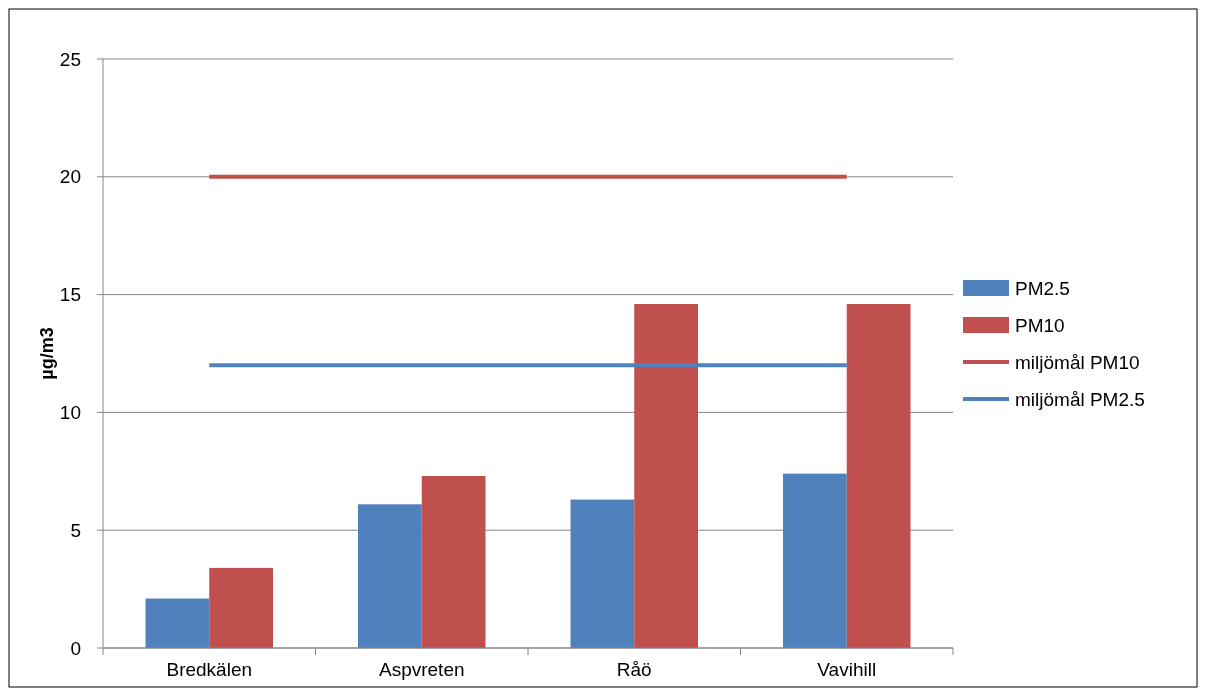 This screenshot has height=695, width=1207. I want to click on x-tick-label: Vavihill, so click(847, 669).